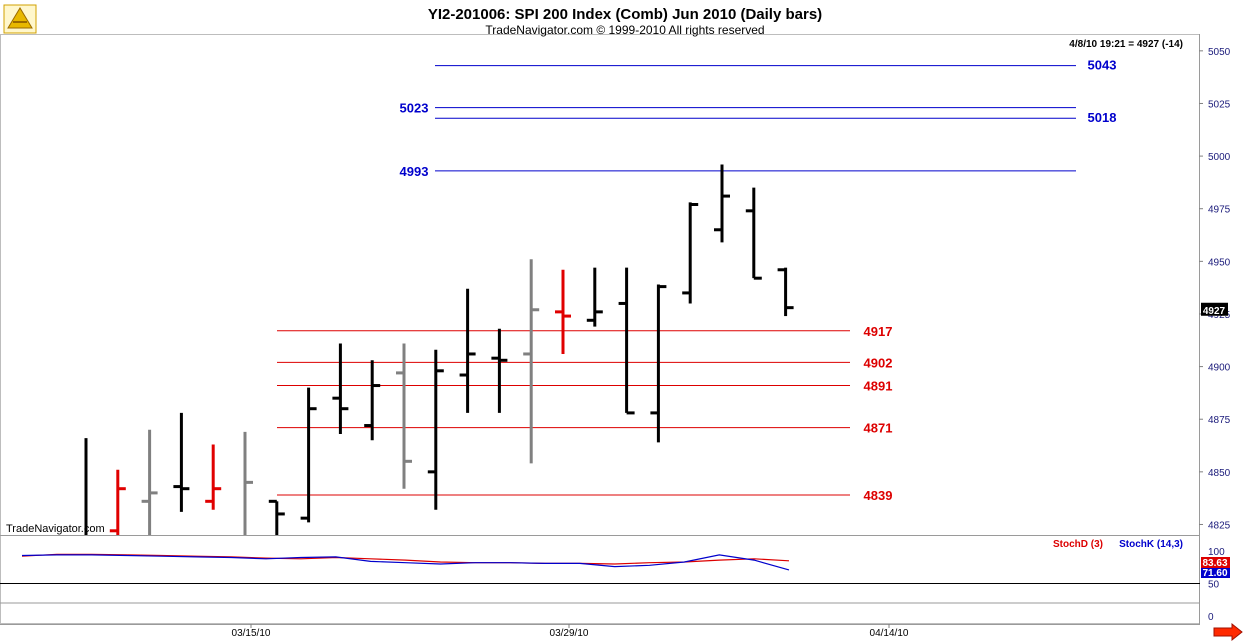  I want to click on date-tick-label: 03/15/10, so click(251, 633).